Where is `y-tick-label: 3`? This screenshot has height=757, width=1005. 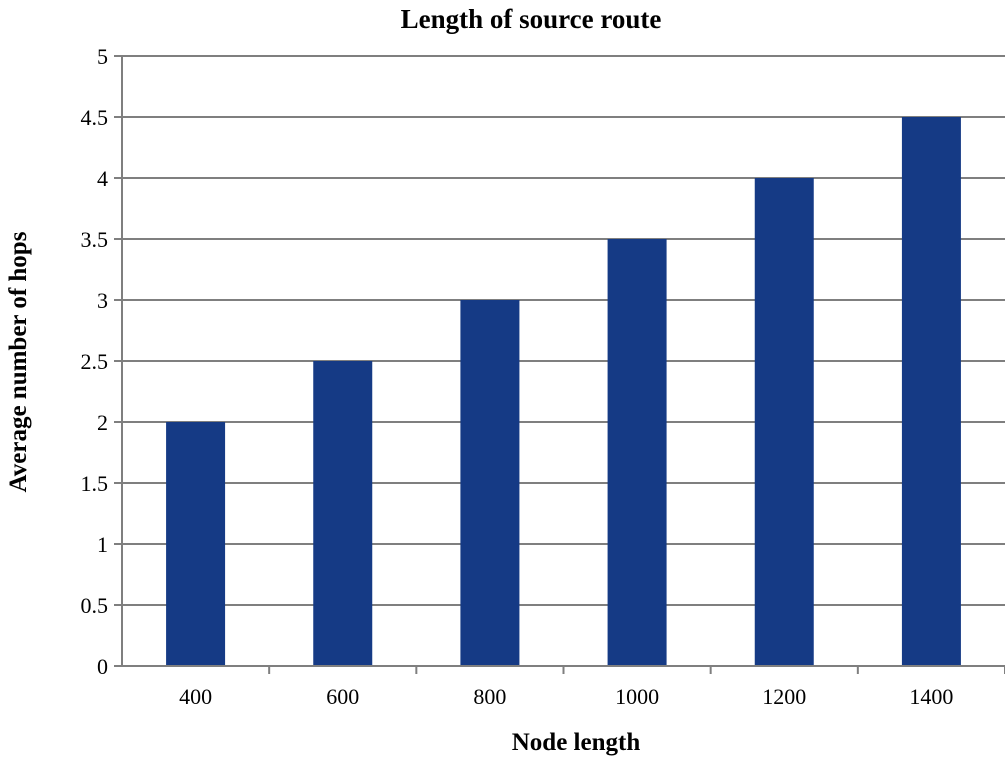
y-tick-label: 3 is located at coordinates (102, 300).